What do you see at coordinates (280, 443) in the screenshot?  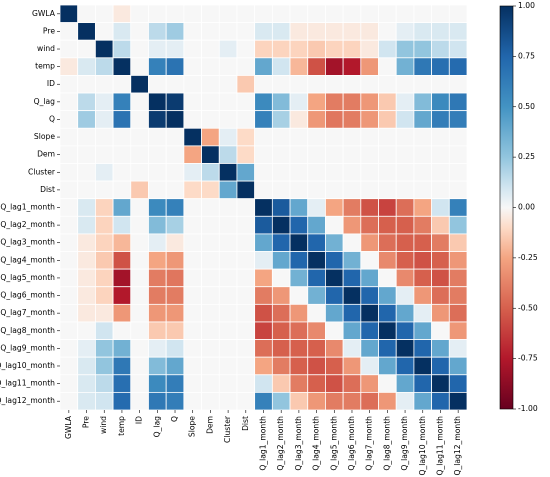 I see `column-label: Q_lag2_month` at bounding box center [280, 443].